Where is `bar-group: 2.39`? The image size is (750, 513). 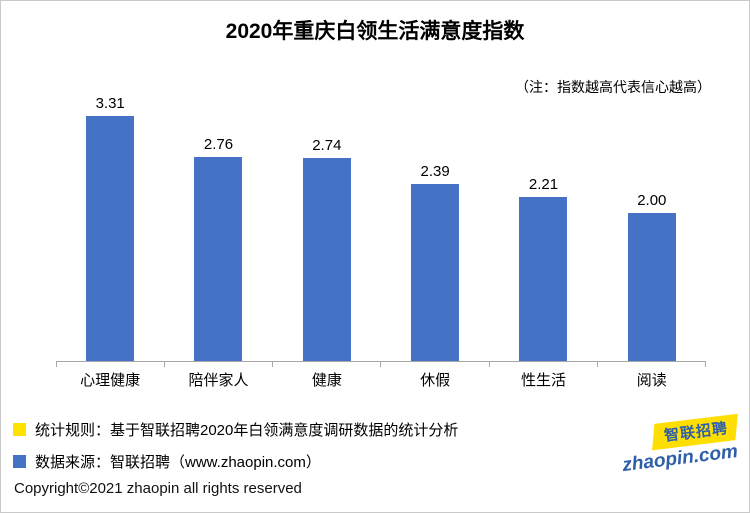 bar-group: 2.39 is located at coordinates (435, 262).